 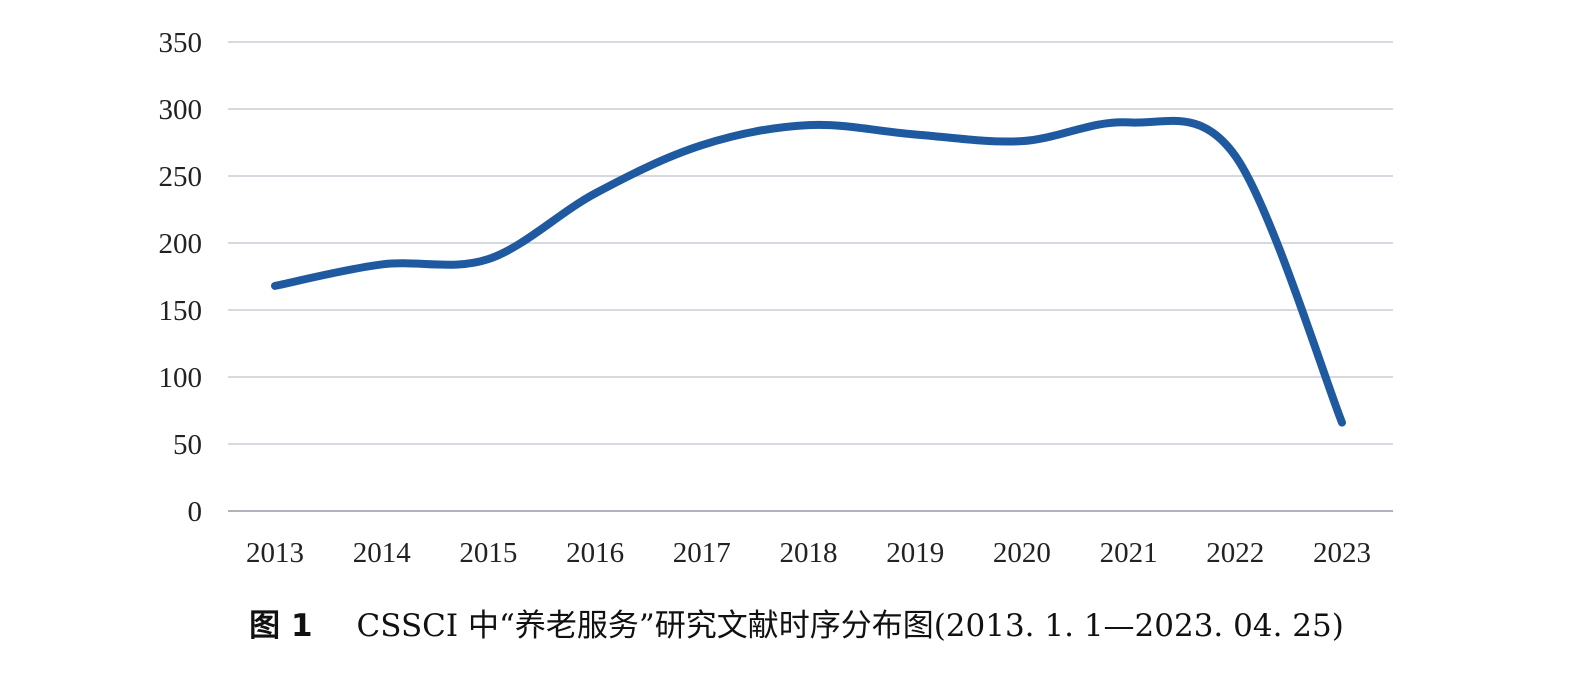 I want to click on x-tick-label: 2015, so click(x=488, y=553).